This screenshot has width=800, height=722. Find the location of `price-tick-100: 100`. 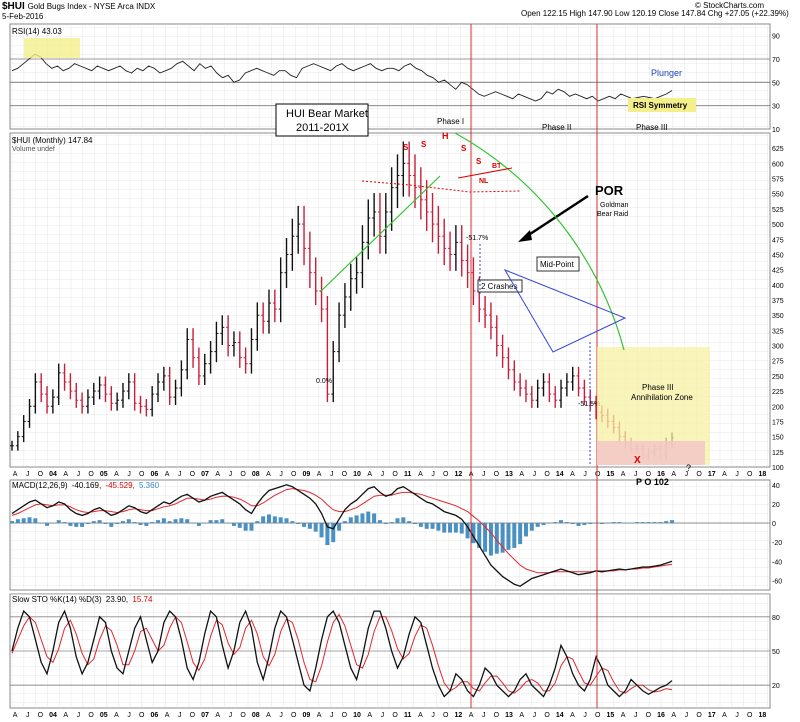

price-tick-100: 100 is located at coordinates (778, 468).